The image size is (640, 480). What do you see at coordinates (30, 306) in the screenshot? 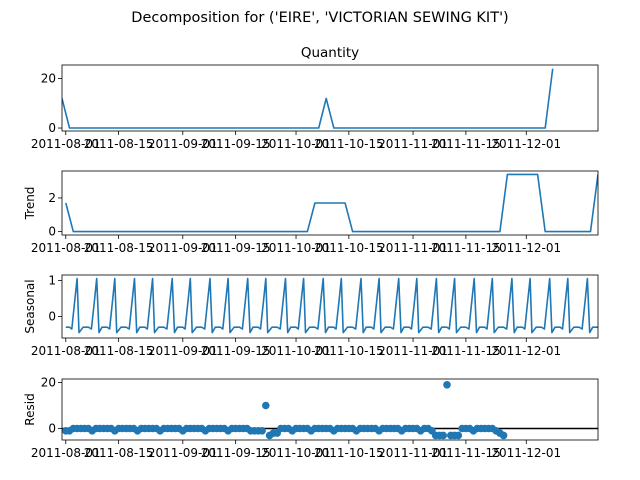
I see `y-axis-label: Seasonal` at bounding box center [30, 306].